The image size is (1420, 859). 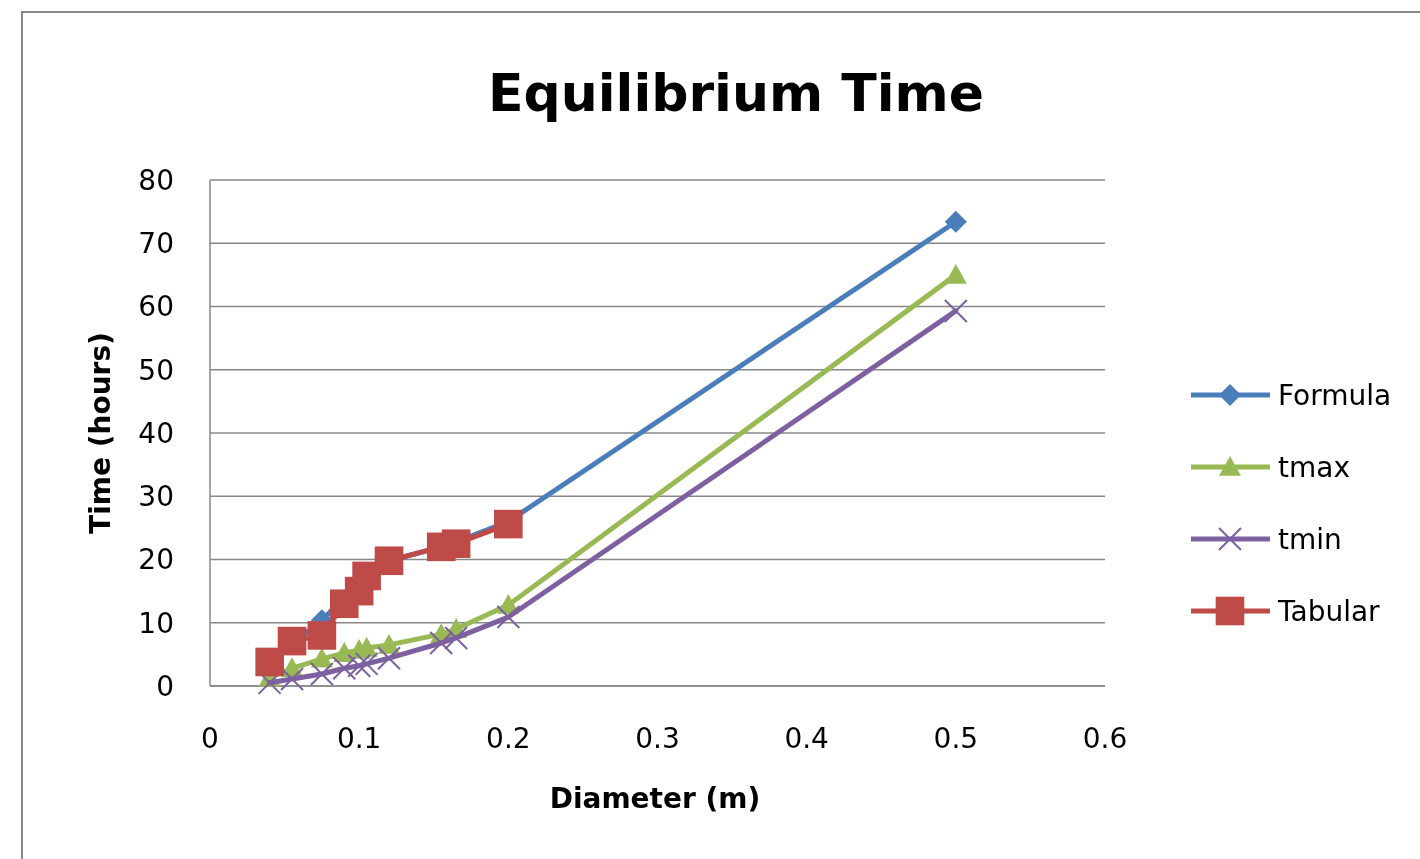 I want to click on legend-label: Tabular, so click(x=1329, y=611).